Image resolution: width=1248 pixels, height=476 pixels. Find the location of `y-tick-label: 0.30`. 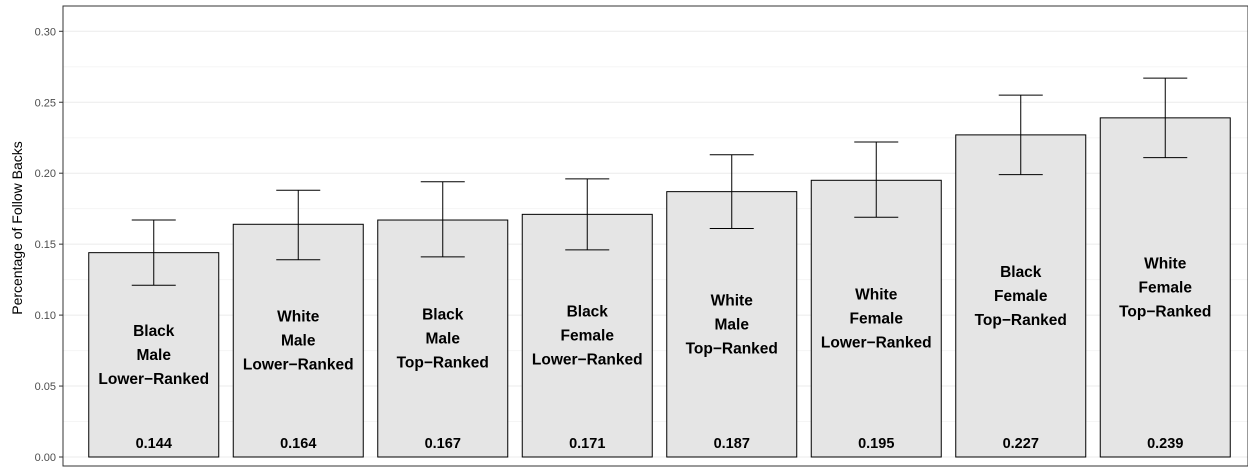

y-tick-label: 0.30 is located at coordinates (45, 32).